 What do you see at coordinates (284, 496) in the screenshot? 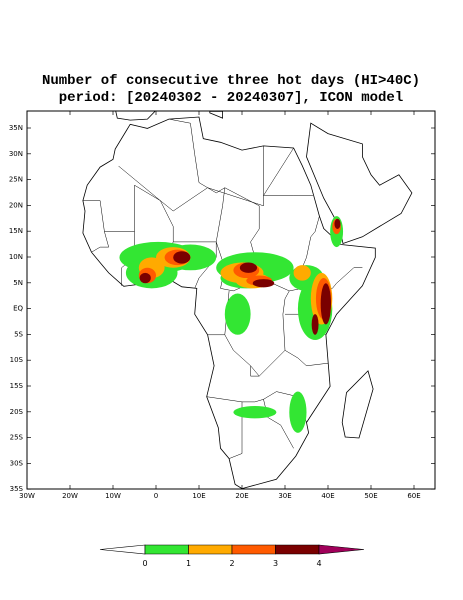
I see `lon-tick-label: 30E` at bounding box center [284, 496].